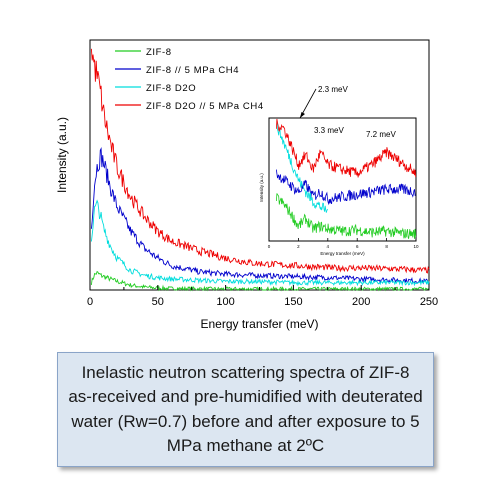  Describe the element at coordinates (328, 246) in the screenshot. I see `inset-x-tick-label-2: 4` at that location.